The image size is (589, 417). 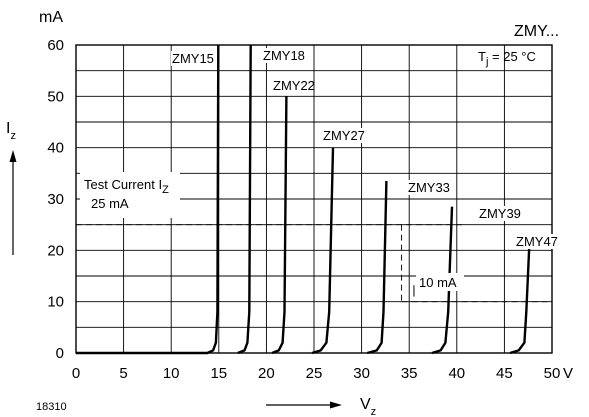 What do you see at coordinates (13, 202) in the screenshot?
I see `y-axis-arrow` at bounding box center [13, 202].